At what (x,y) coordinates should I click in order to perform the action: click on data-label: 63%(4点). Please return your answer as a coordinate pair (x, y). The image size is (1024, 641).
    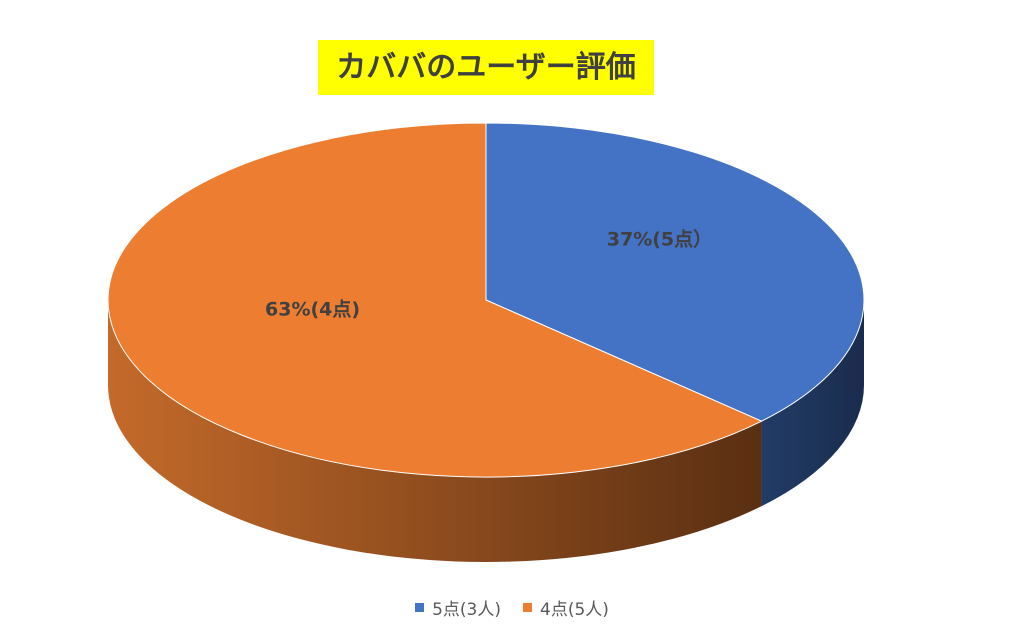
    Looking at the image, I should click on (312, 310).